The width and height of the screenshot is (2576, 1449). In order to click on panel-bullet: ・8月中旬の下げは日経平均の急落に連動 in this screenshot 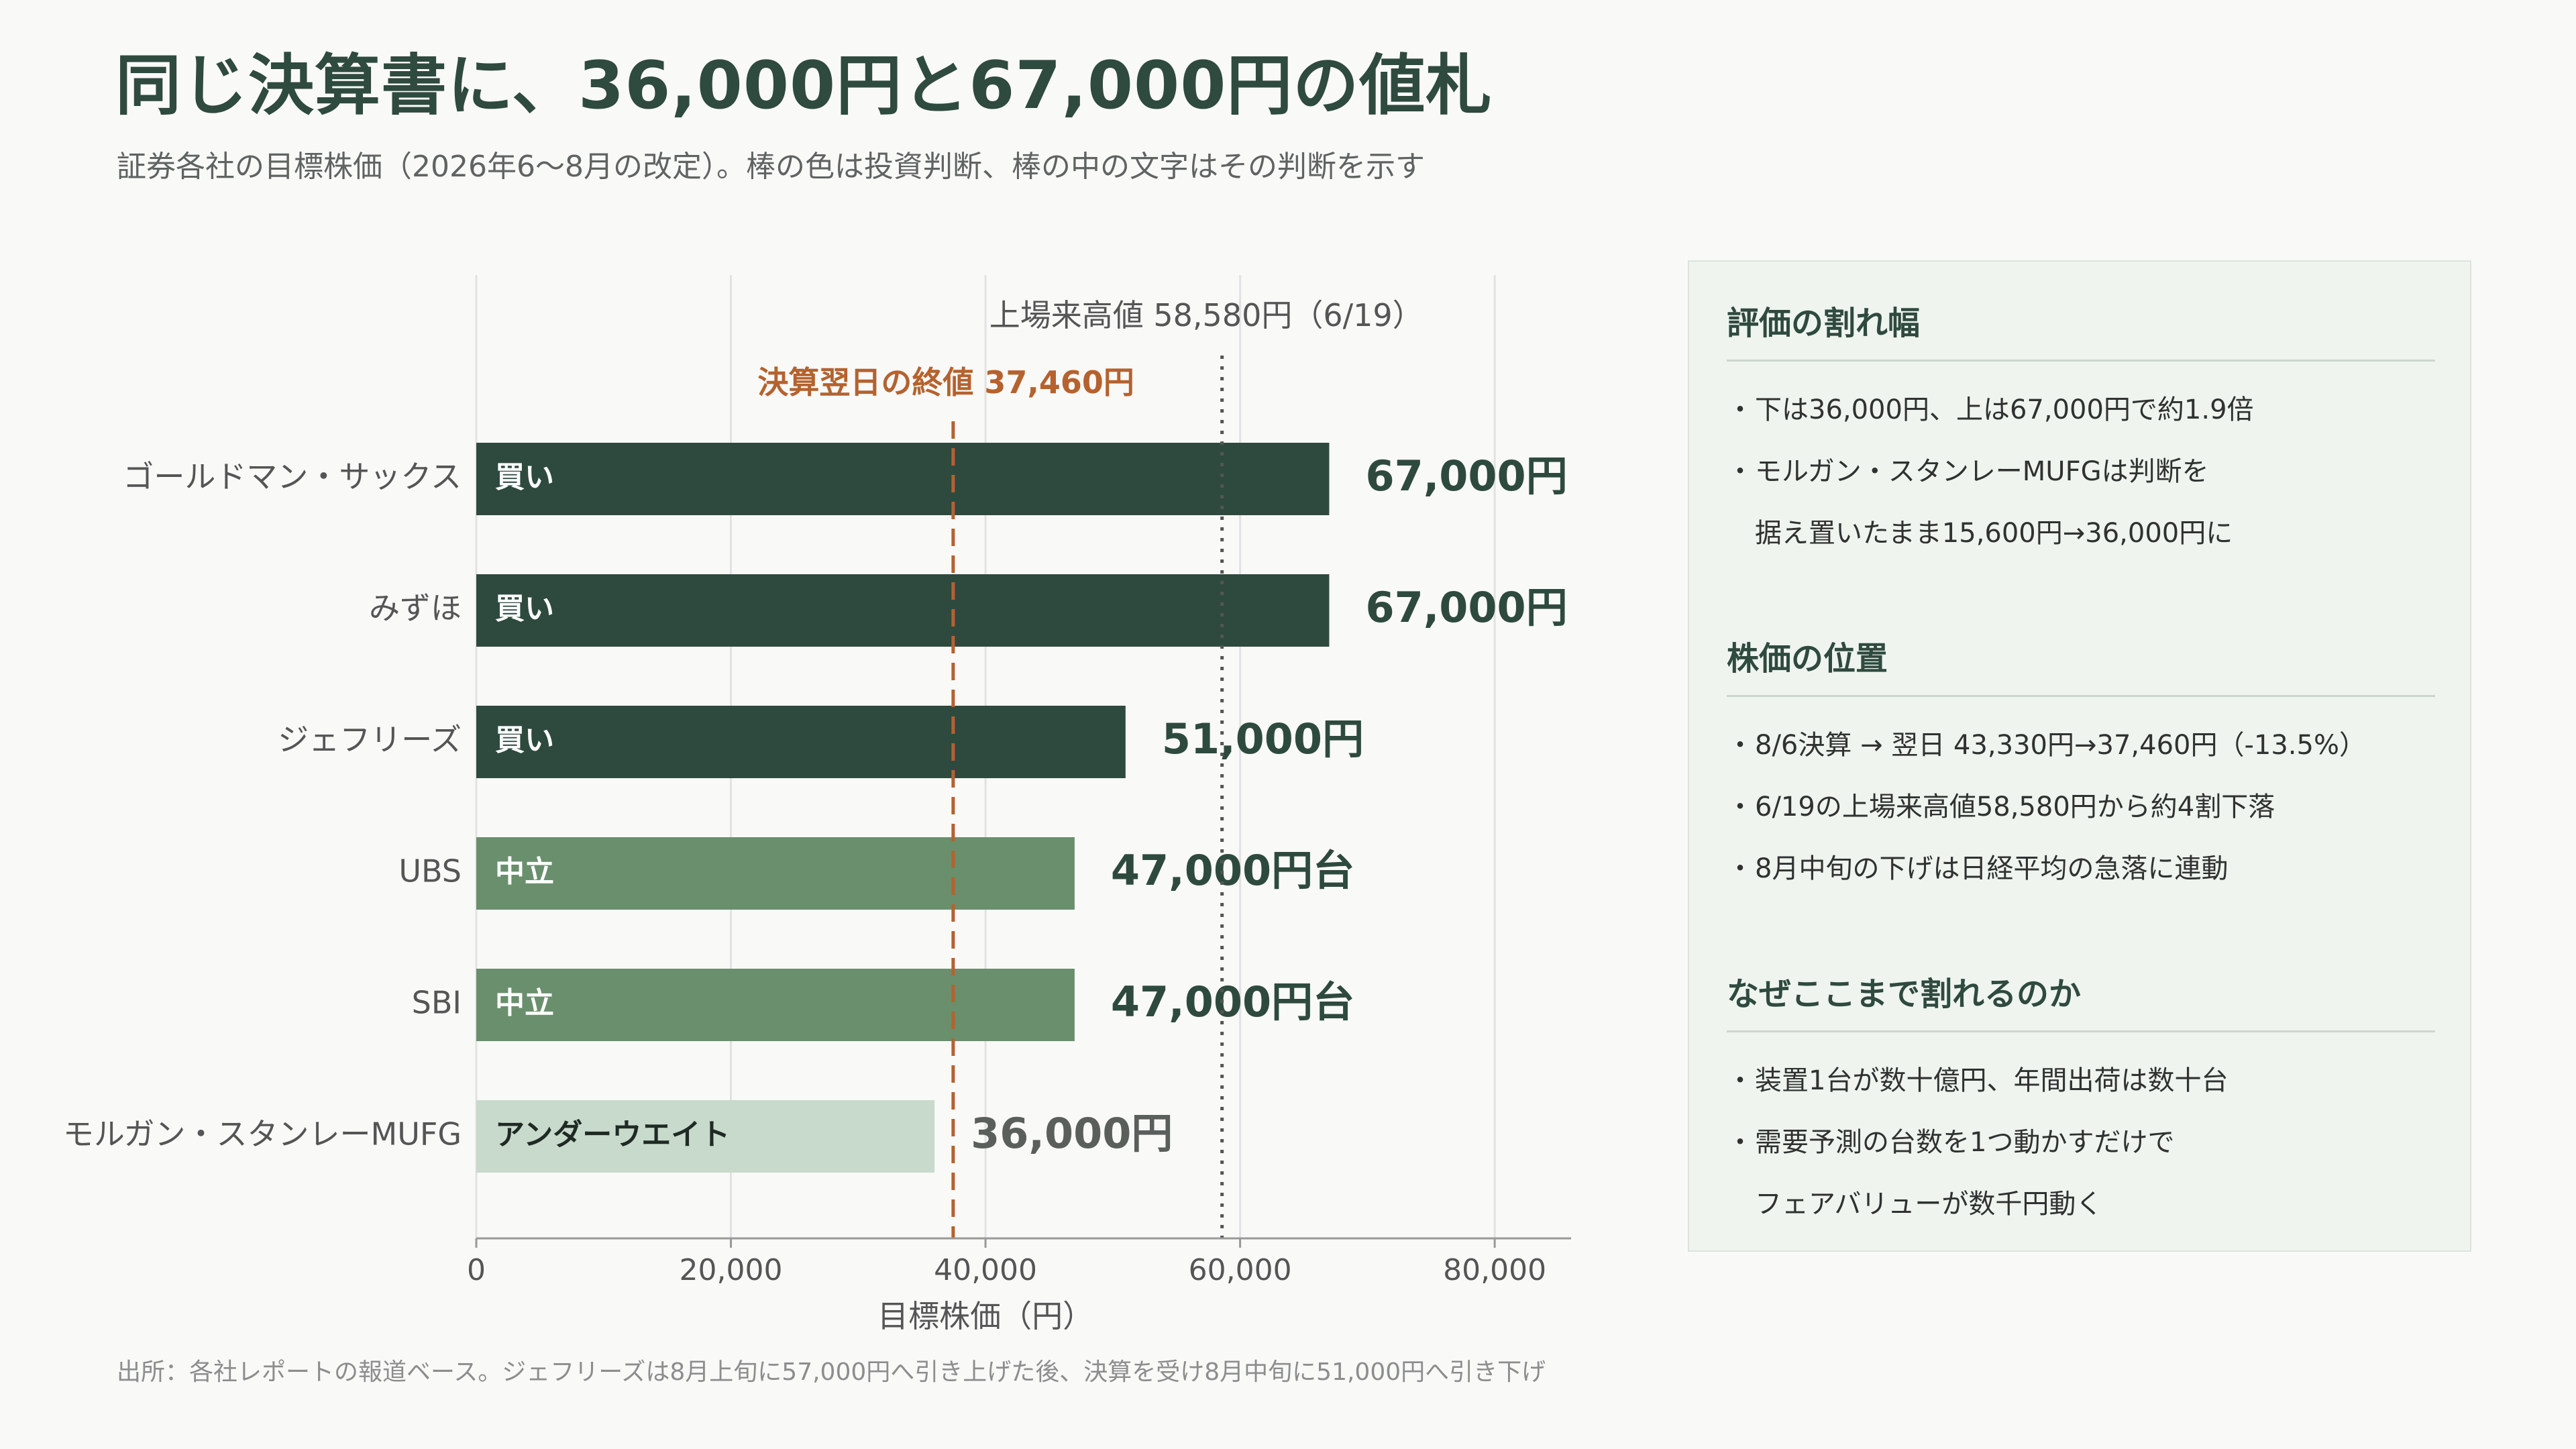, I will do `click(2081, 869)`.